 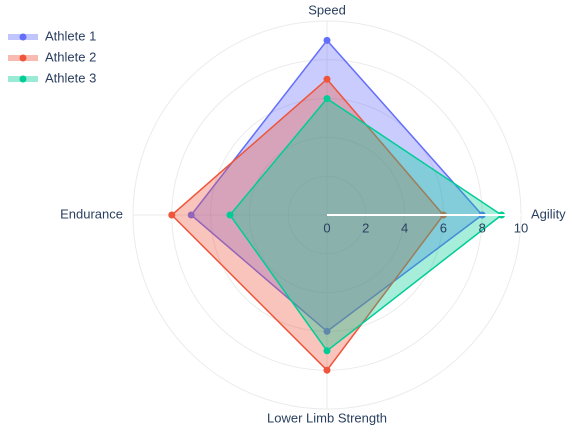 I want to click on r-tick-label: 0, so click(x=326, y=227).